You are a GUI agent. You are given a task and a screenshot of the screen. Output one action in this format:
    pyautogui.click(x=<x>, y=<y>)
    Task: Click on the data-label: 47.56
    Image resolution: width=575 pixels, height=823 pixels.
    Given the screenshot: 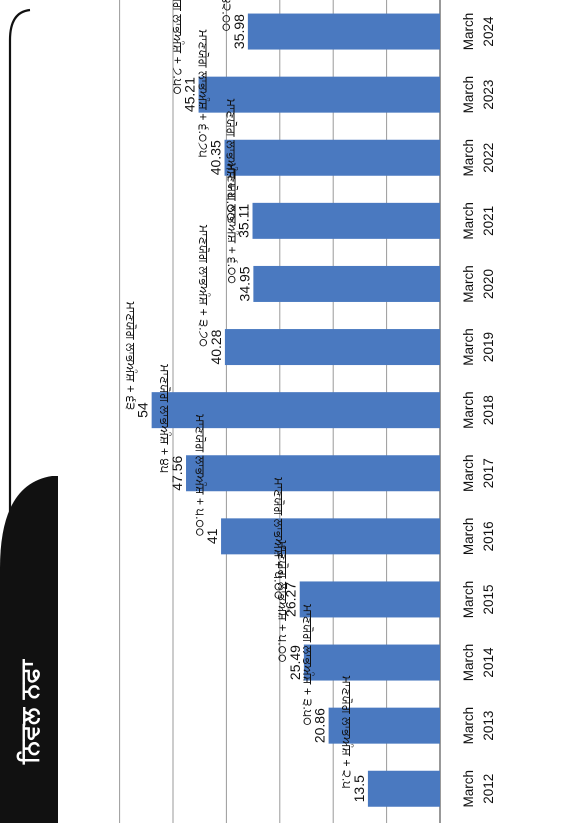 What is the action you would take?
    pyautogui.click(x=177, y=473)
    